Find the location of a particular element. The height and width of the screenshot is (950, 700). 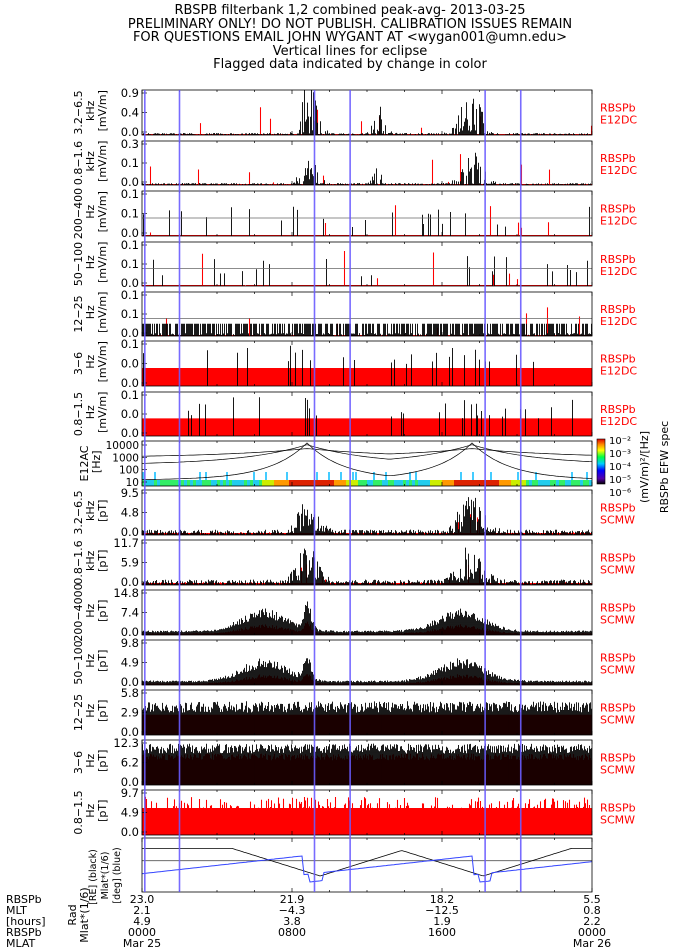

ephemeris-value: 1.9 is located at coordinates (442, 921).